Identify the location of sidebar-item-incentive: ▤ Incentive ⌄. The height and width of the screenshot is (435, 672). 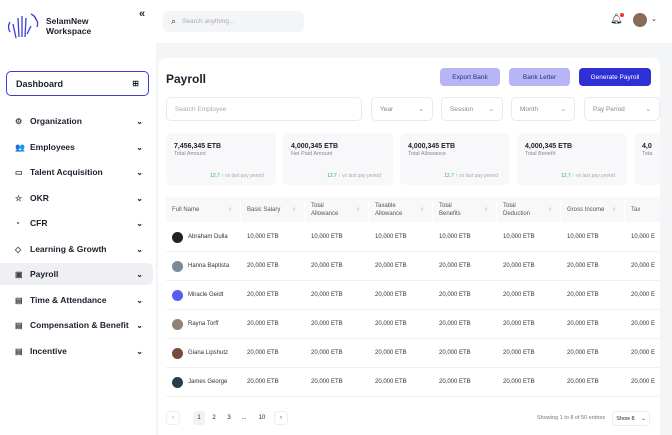
(76, 351).